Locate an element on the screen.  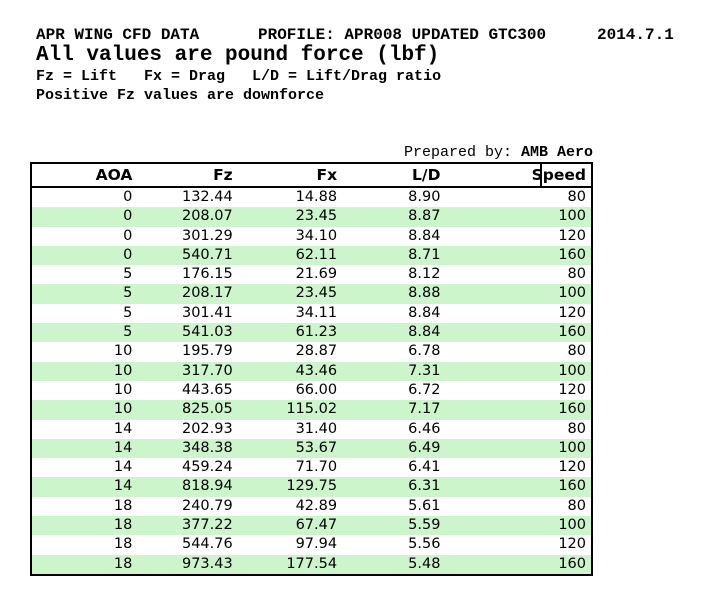
table-cell: 5.59 is located at coordinates (394, 526).